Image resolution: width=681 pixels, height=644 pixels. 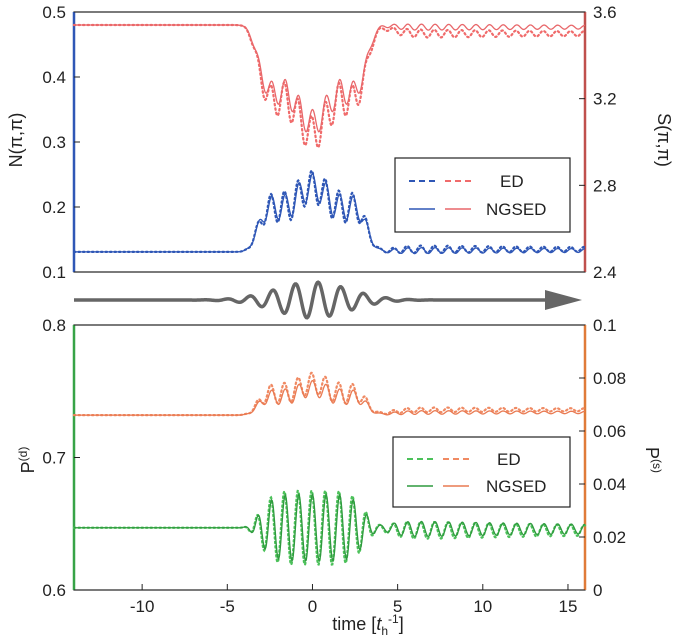 What do you see at coordinates (367, 625) in the screenshot?
I see `bottom-xlabel: time [th-1]` at bounding box center [367, 625].